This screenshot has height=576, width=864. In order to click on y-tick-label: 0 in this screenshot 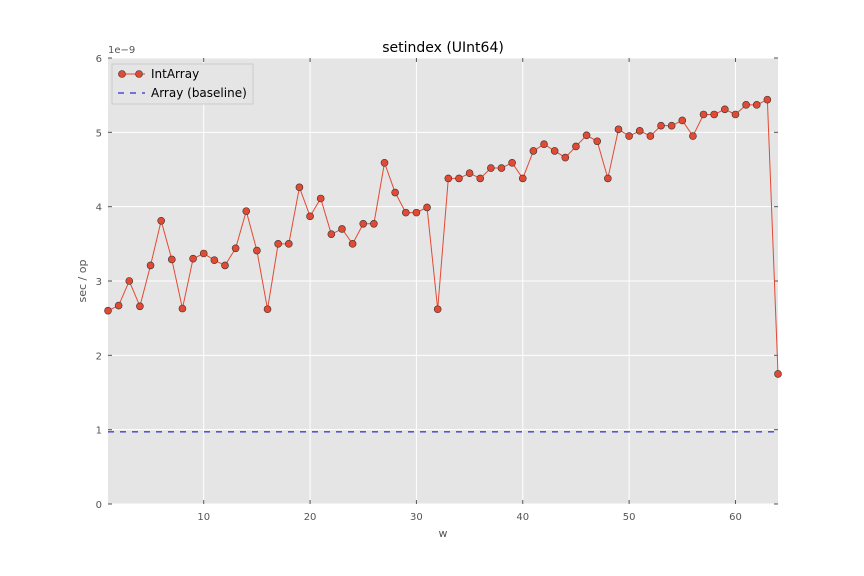, I will do `click(99, 505)`.